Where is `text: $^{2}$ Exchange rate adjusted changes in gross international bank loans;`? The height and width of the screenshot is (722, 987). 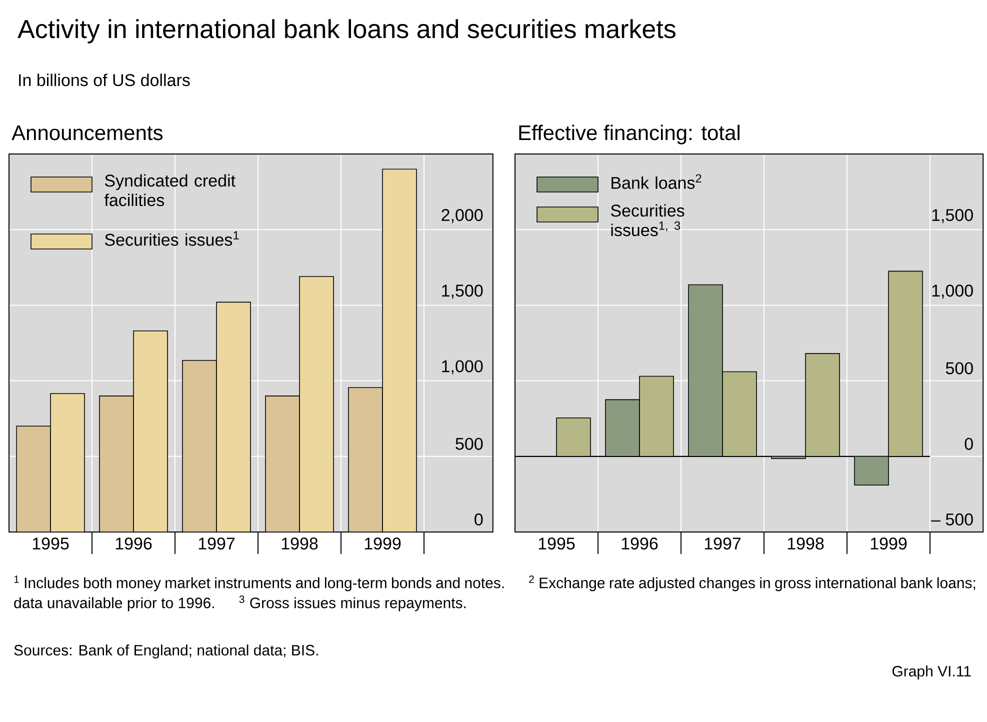 text: $^{2}$ Exchange rate adjusted changes in gross international bank loans; is located at coordinates (752, 584).